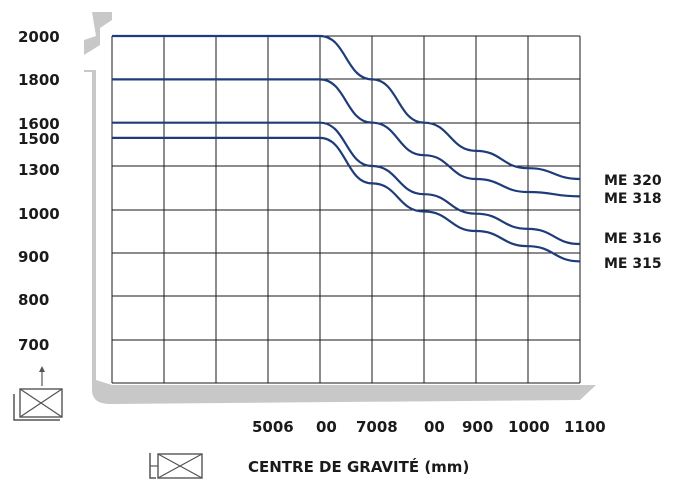 Image resolution: width=679 pixels, height=482 pixels. Describe the element at coordinates (39, 124) in the screenshot. I see `y-tick-label: 1600` at that location.